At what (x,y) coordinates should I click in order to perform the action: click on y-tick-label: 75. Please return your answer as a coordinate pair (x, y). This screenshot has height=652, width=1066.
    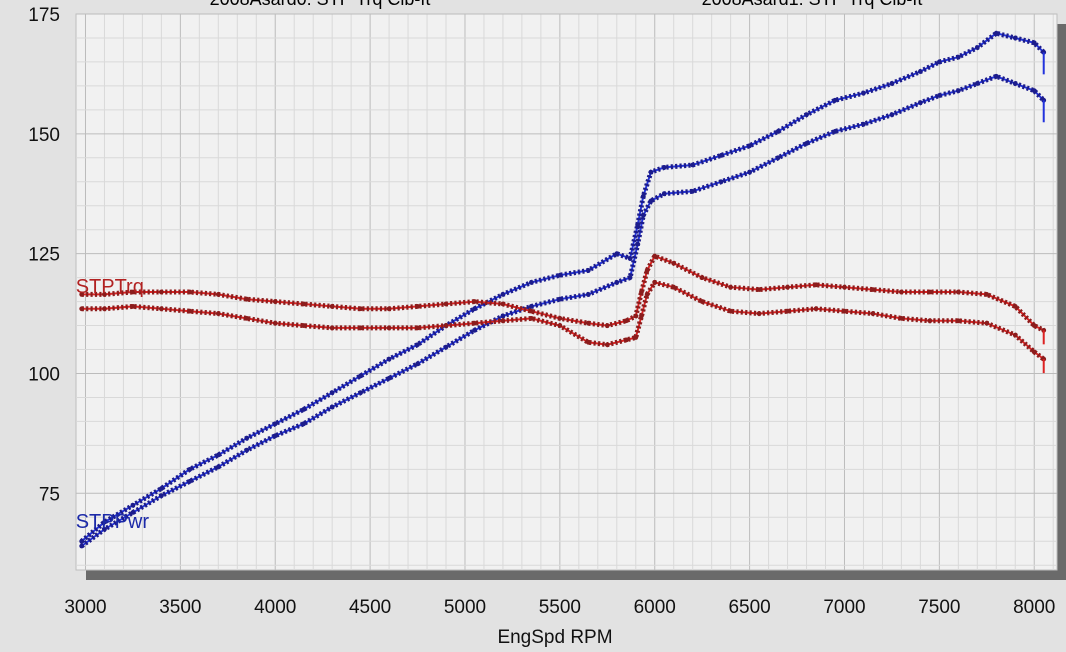
    Looking at the image, I should click on (49, 494).